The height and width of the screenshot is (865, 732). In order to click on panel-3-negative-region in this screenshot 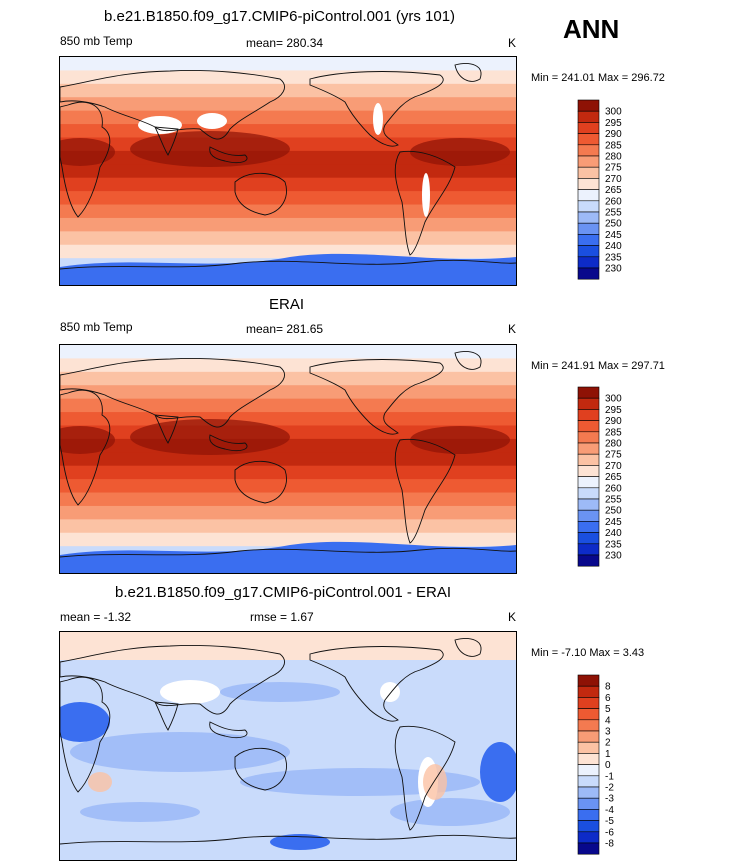, I will do `click(280, 692)`.